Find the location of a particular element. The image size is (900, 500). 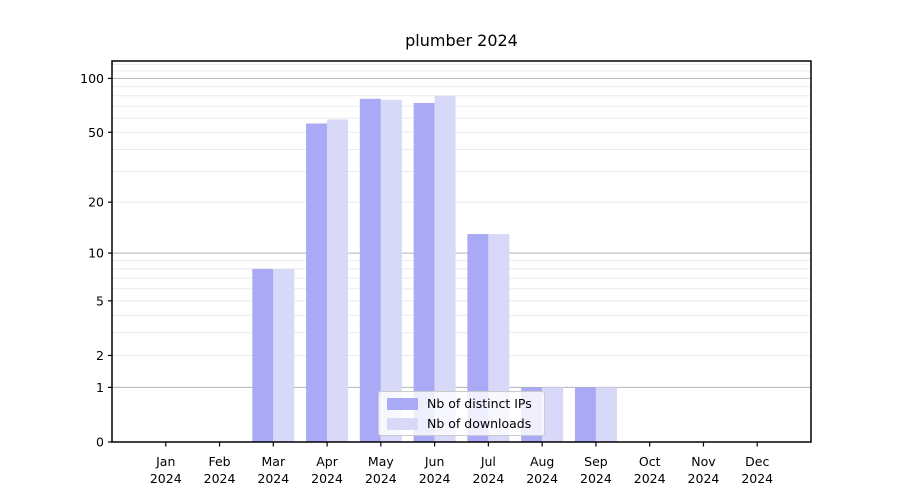

x-tick-label-month: Dec is located at coordinates (757, 461).